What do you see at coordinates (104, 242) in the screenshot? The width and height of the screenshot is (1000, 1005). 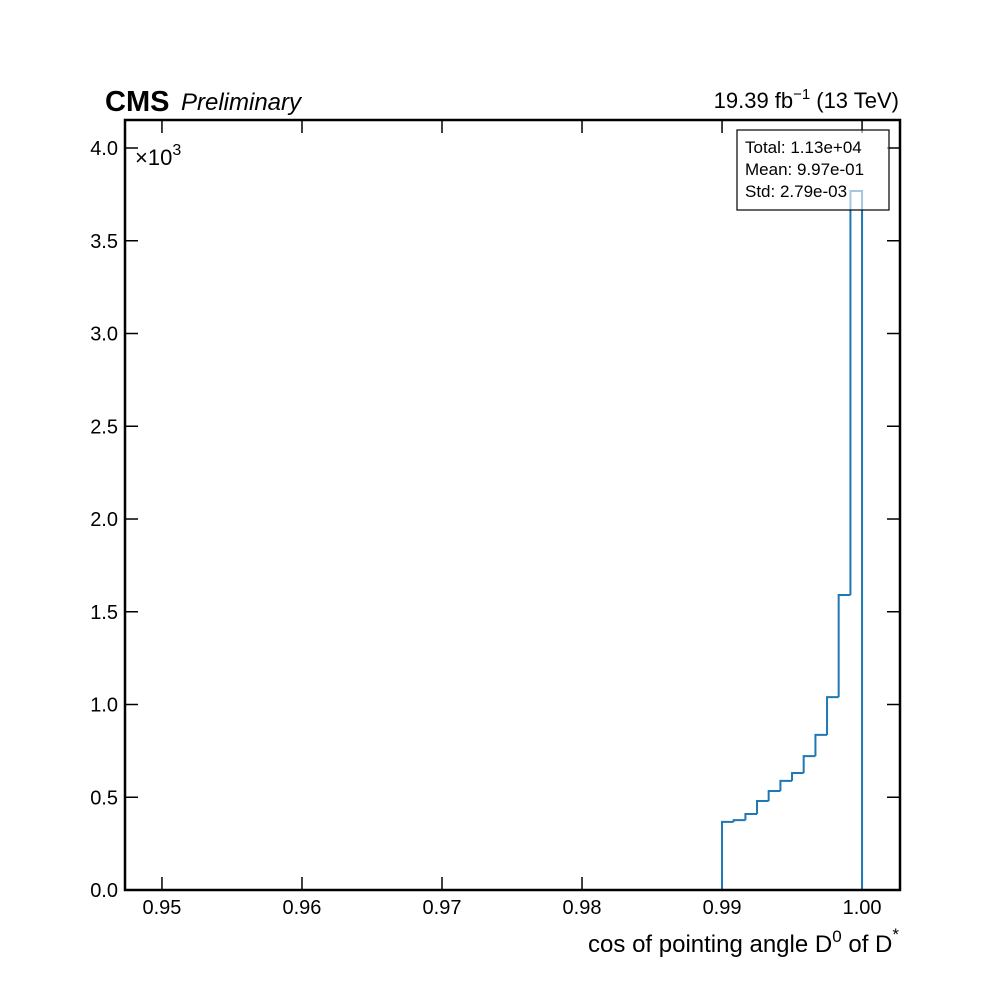 I see `y-tick-label: 3.5` at bounding box center [104, 242].